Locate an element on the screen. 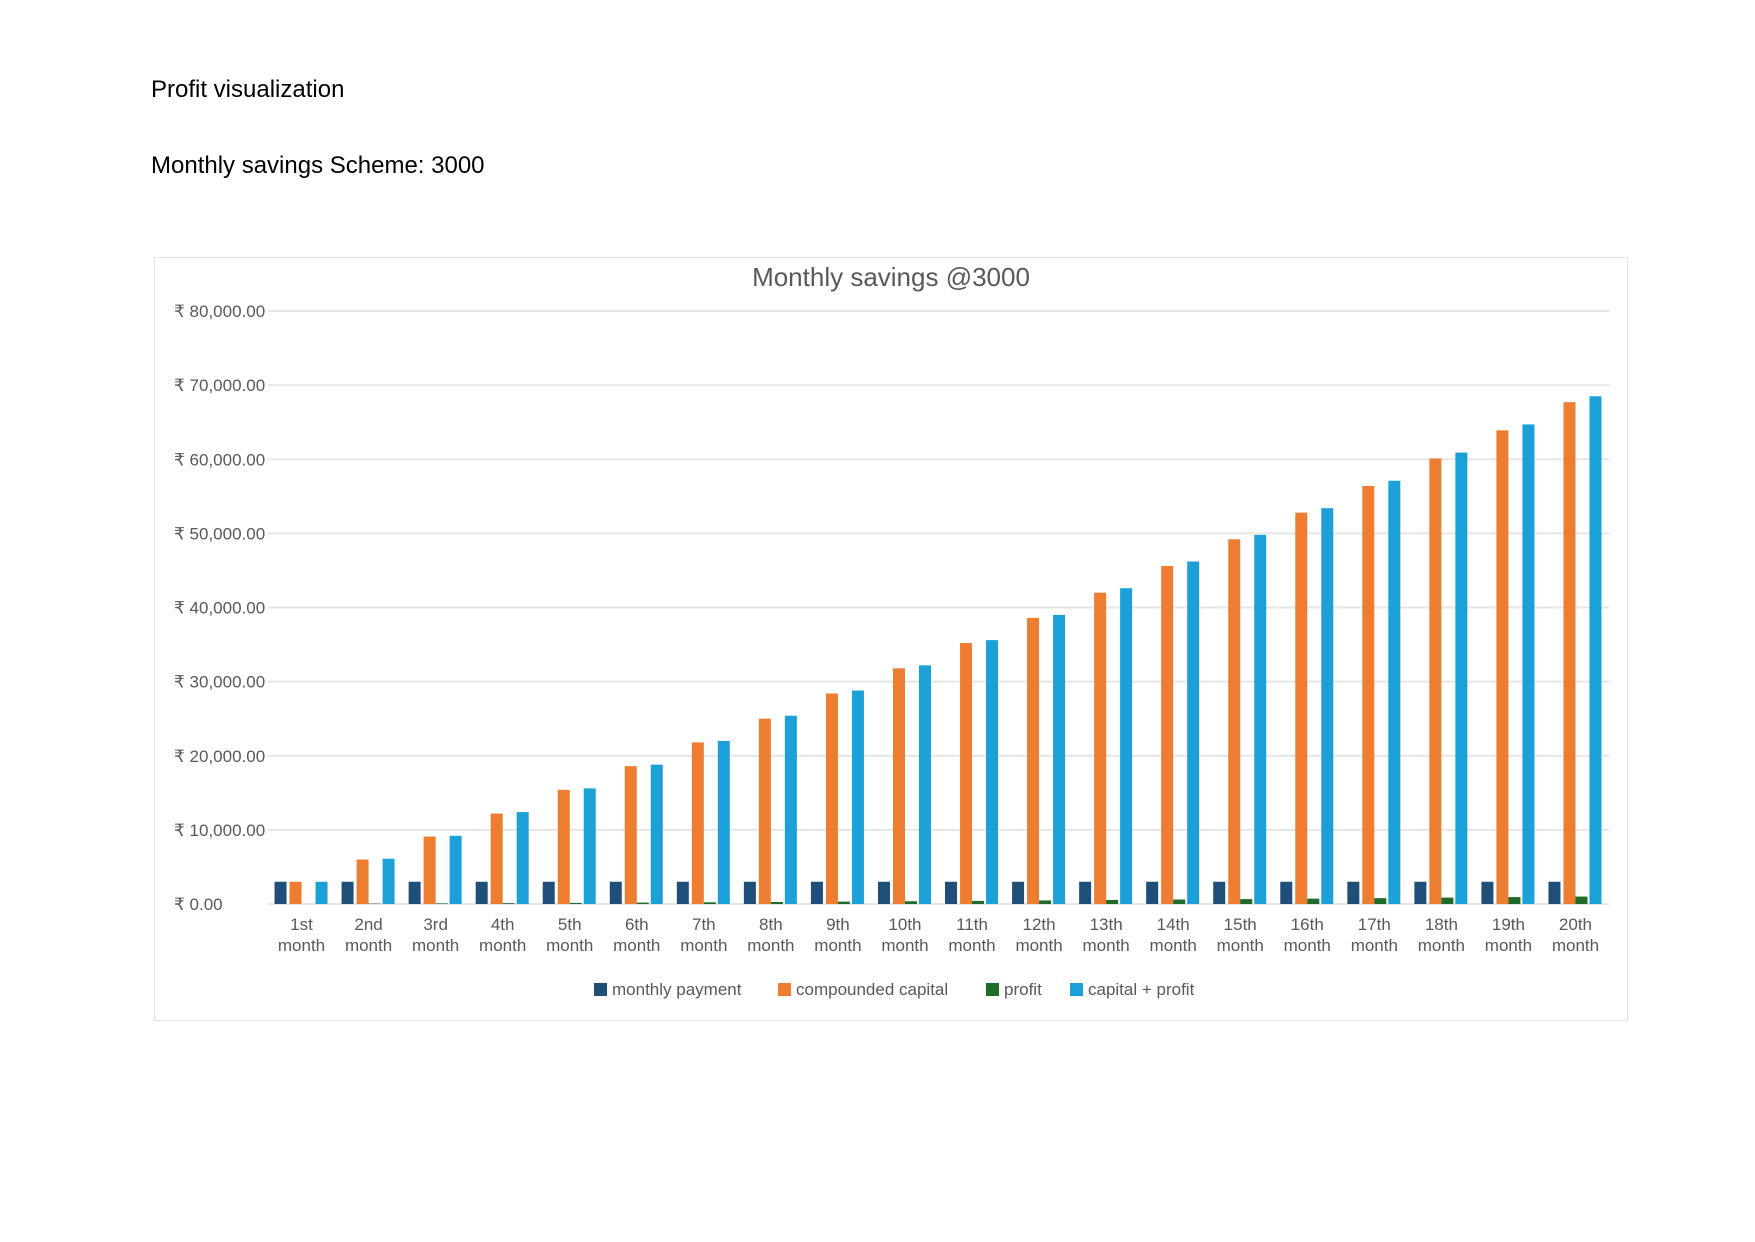  x-tick-label-line: 5th is located at coordinates (570, 924).